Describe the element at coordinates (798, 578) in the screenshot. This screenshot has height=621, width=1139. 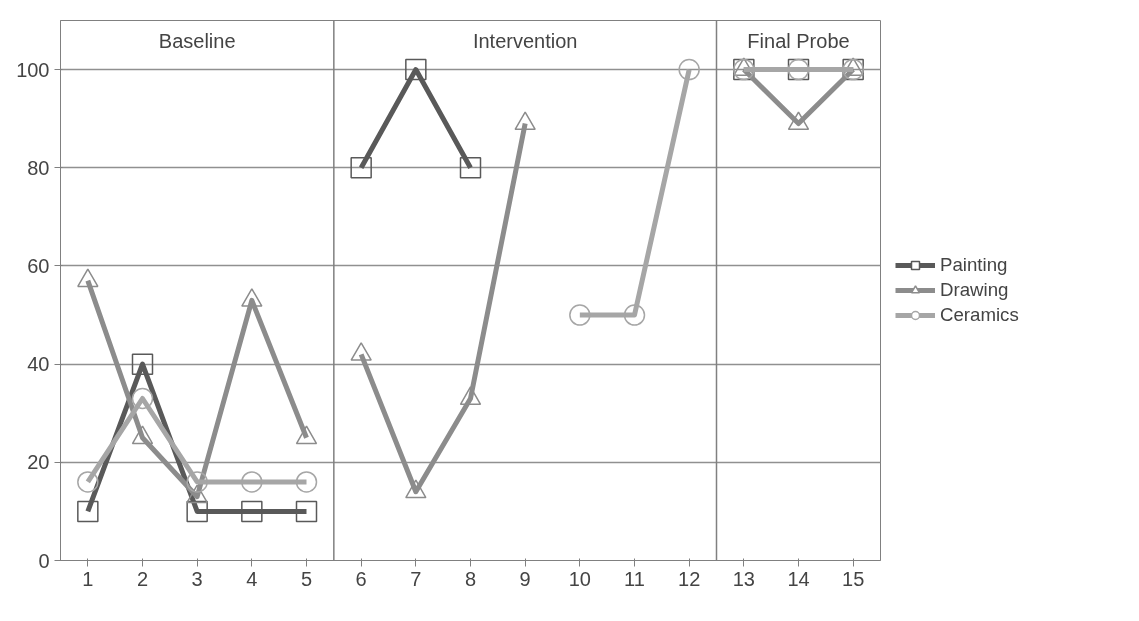
I see `x-tick-label: 14` at that location.